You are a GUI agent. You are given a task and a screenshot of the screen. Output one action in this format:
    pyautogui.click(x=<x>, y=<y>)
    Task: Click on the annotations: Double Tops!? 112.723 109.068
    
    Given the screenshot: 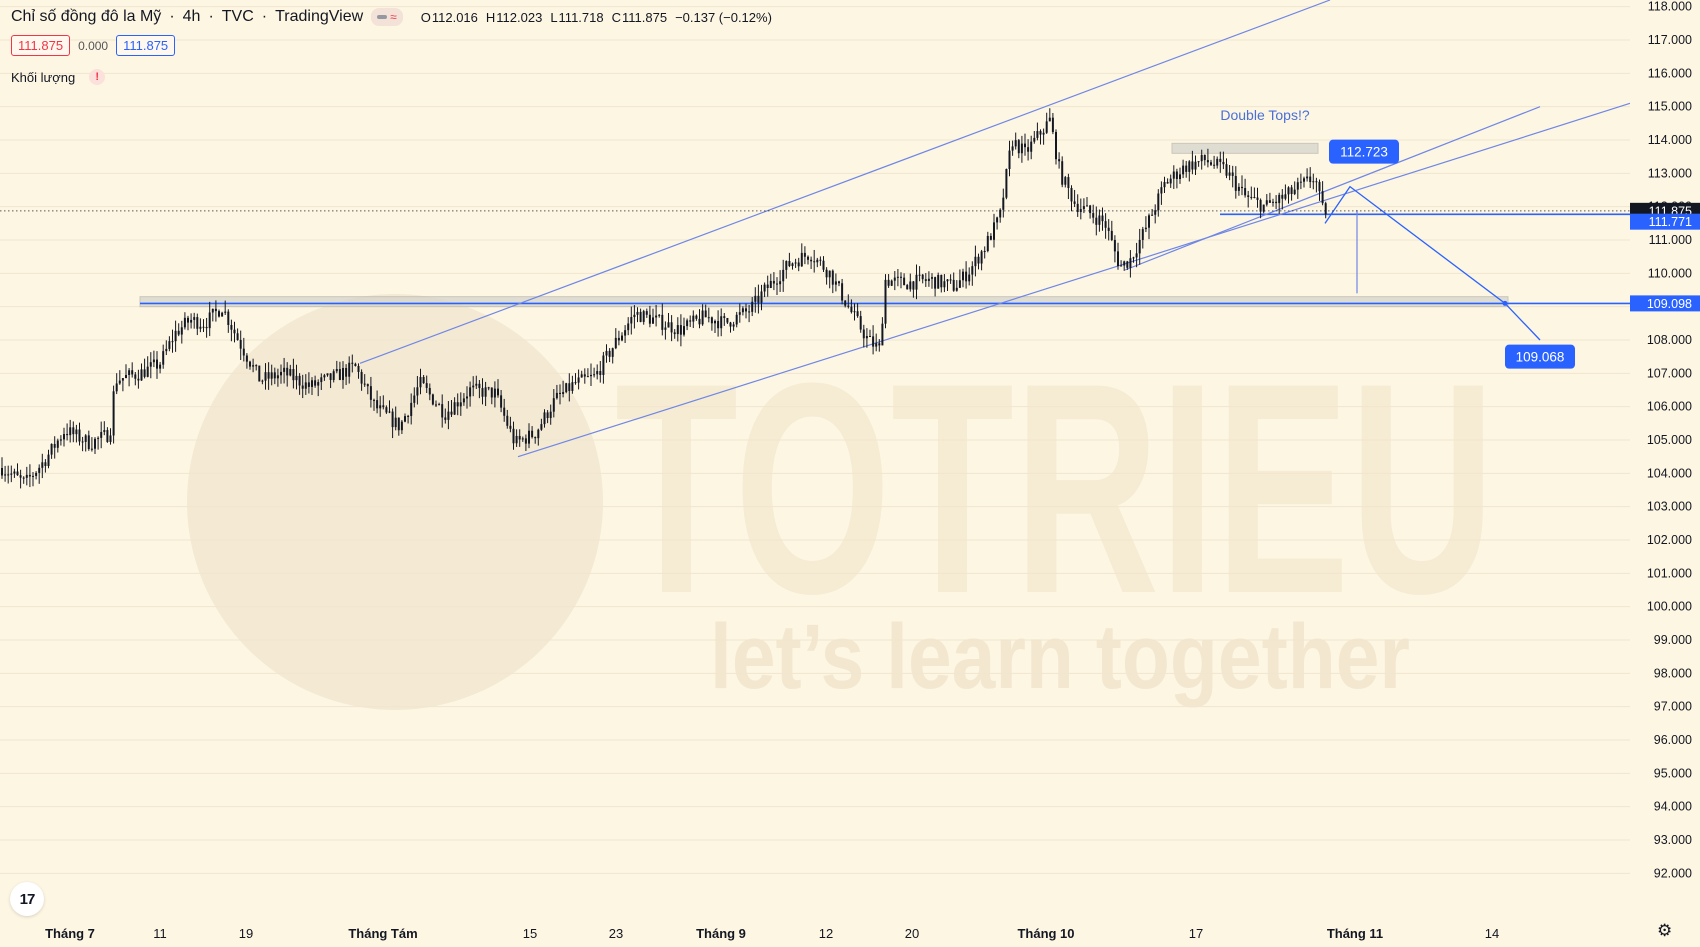 What is the action you would take?
    pyautogui.click(x=1397, y=238)
    